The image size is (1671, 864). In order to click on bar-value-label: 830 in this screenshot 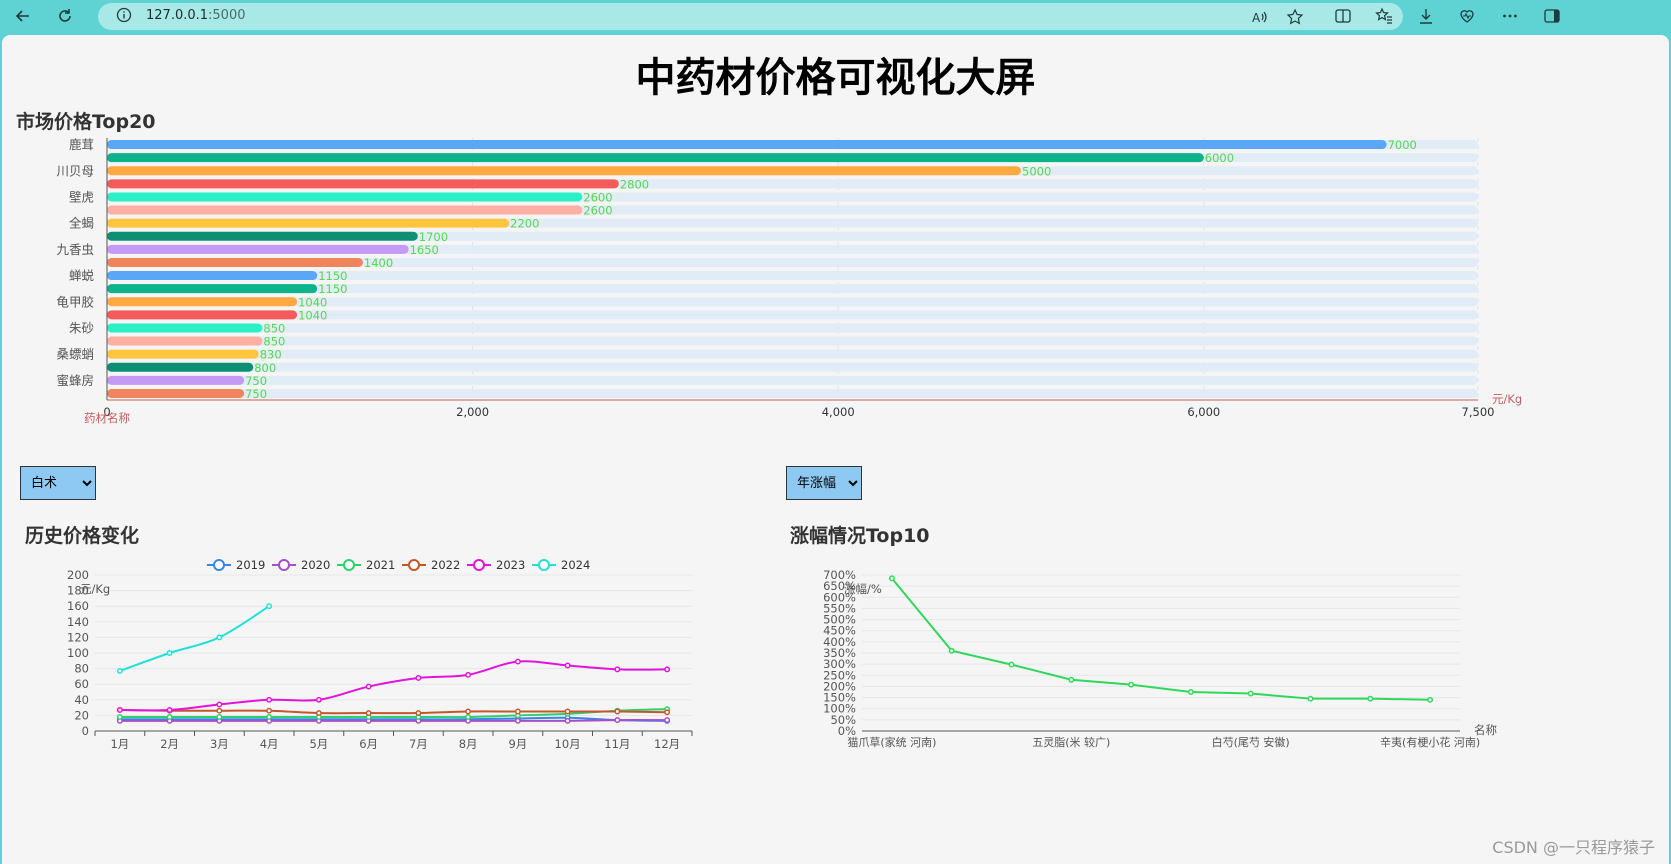, I will do `click(271, 355)`.